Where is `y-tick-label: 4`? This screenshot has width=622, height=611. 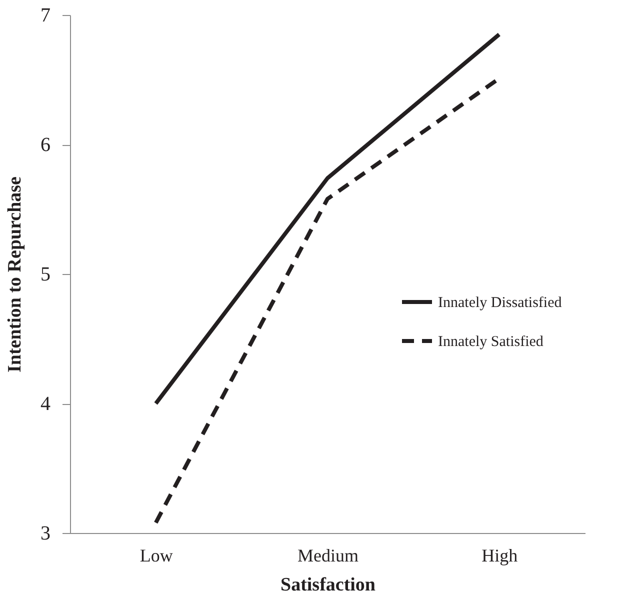
y-tick-label: 4 is located at coordinates (45, 404).